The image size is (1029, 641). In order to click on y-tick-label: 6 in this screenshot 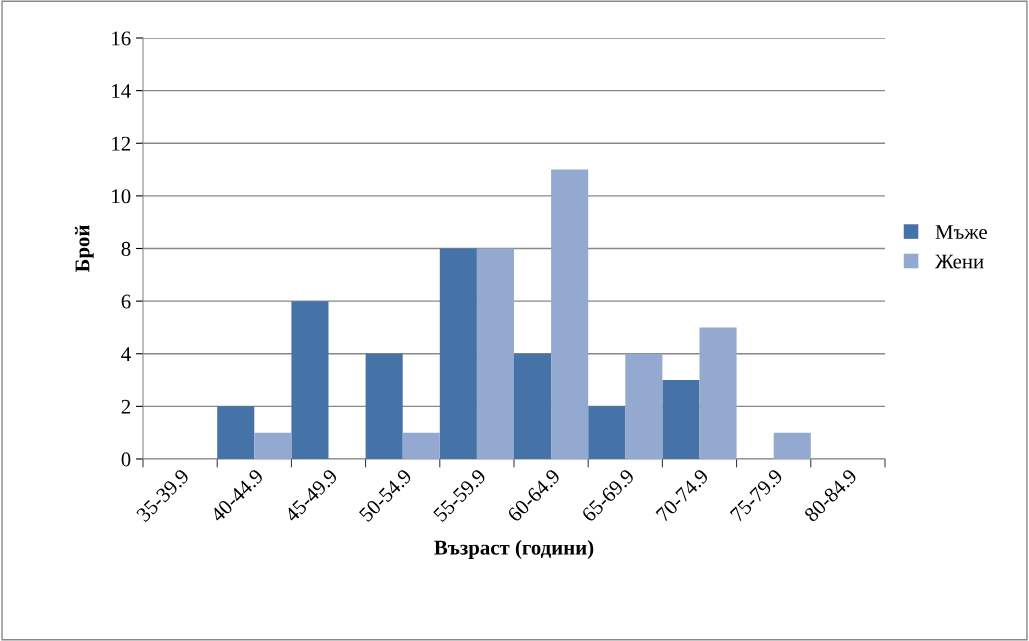, I will do `click(126, 301)`.